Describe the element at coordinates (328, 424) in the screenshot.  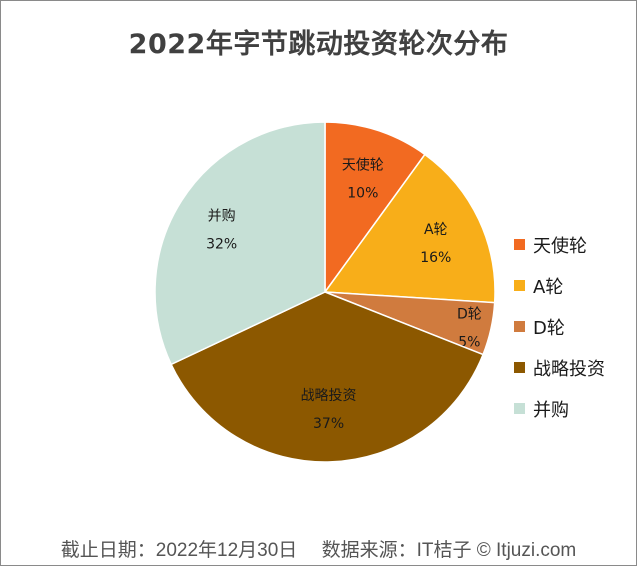
I see `slice-label-percent: 37%` at that location.